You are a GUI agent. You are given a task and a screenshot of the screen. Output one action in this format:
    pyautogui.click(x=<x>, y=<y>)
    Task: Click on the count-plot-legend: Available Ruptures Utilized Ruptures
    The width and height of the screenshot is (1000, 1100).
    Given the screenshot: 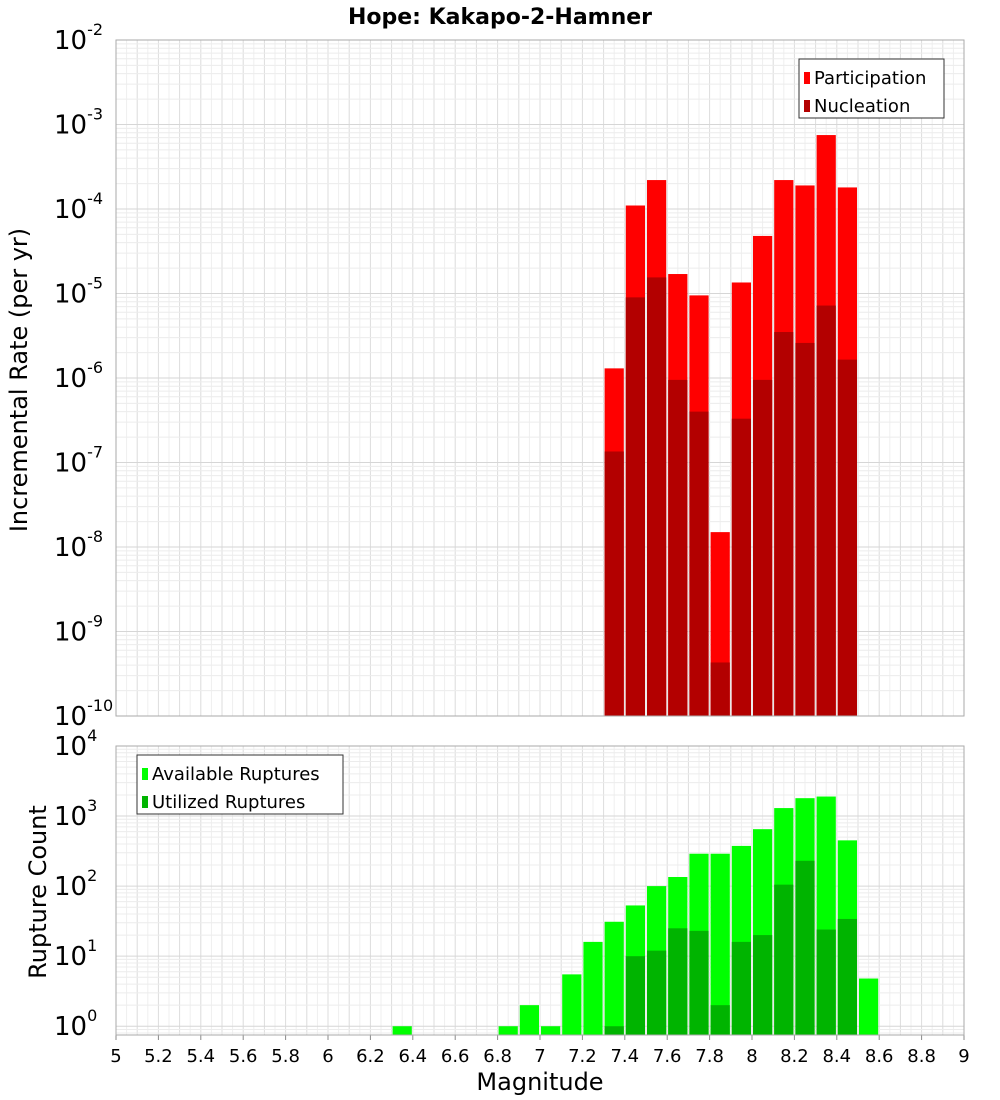 What is the action you would take?
    pyautogui.click(x=240, y=784)
    